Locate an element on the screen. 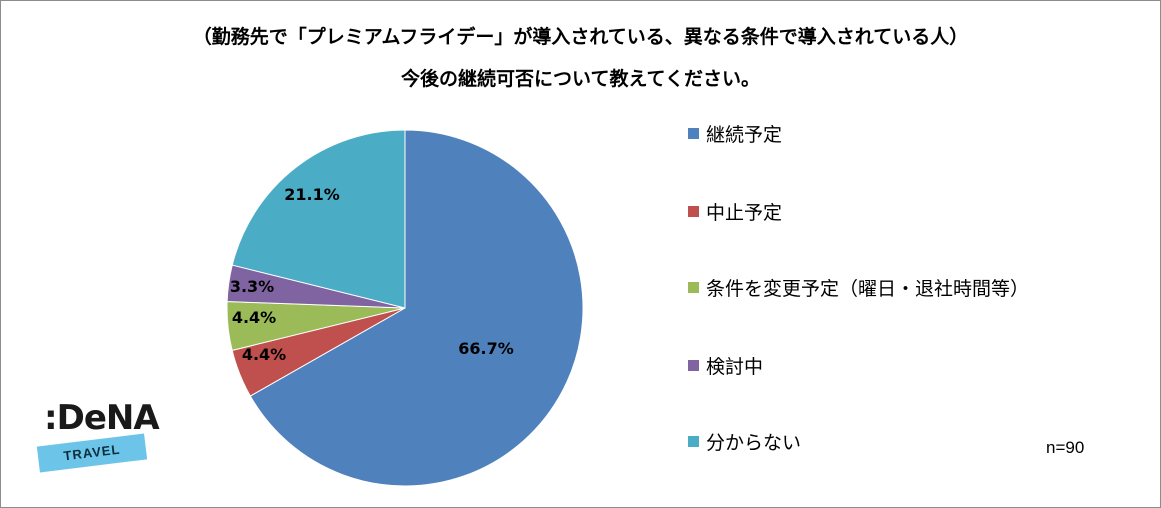 This screenshot has height=508, width=1161. legend-item-change: 条件を変更予定（曜日・退社時間等） is located at coordinates (858, 289).